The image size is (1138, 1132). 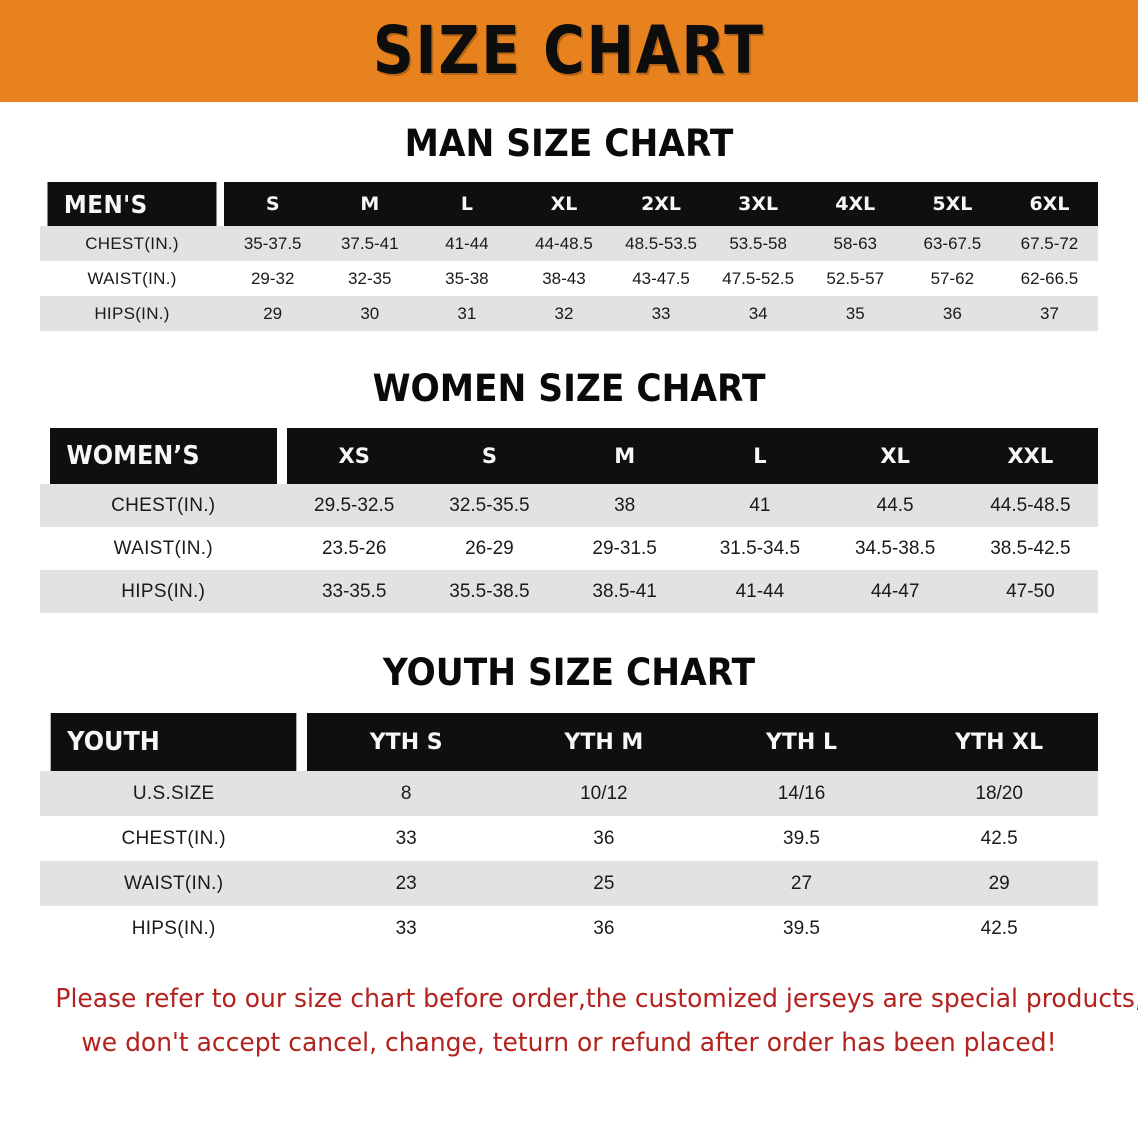 What do you see at coordinates (273, 243) in the screenshot?
I see `measurement-cell: 35-37.5` at bounding box center [273, 243].